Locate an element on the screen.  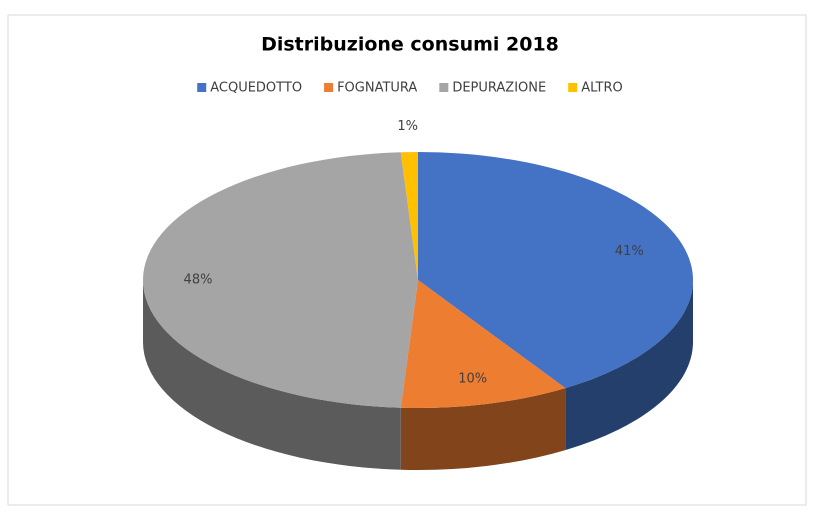
data-label: 1% is located at coordinates (407, 126).